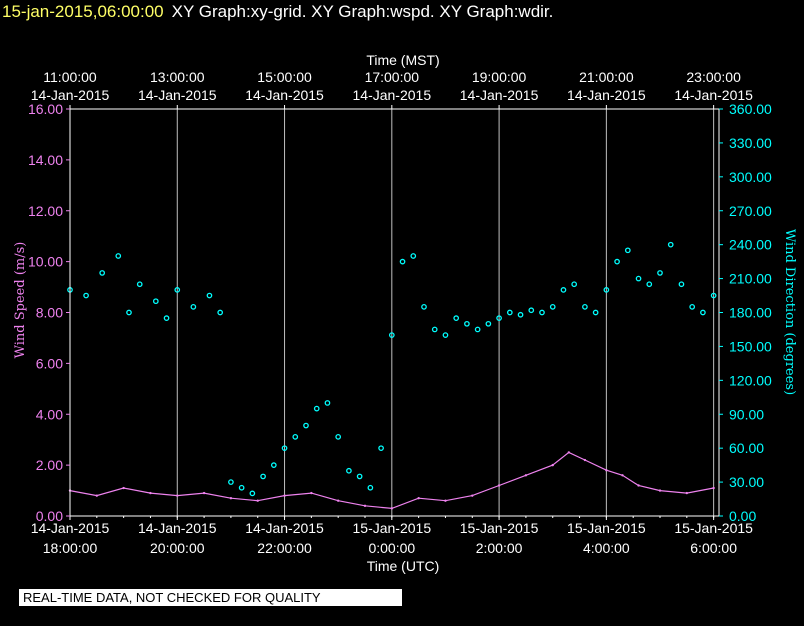  Describe the element at coordinates (713, 548) in the screenshot. I see `bottom-tick-time: 6:00:00` at that location.